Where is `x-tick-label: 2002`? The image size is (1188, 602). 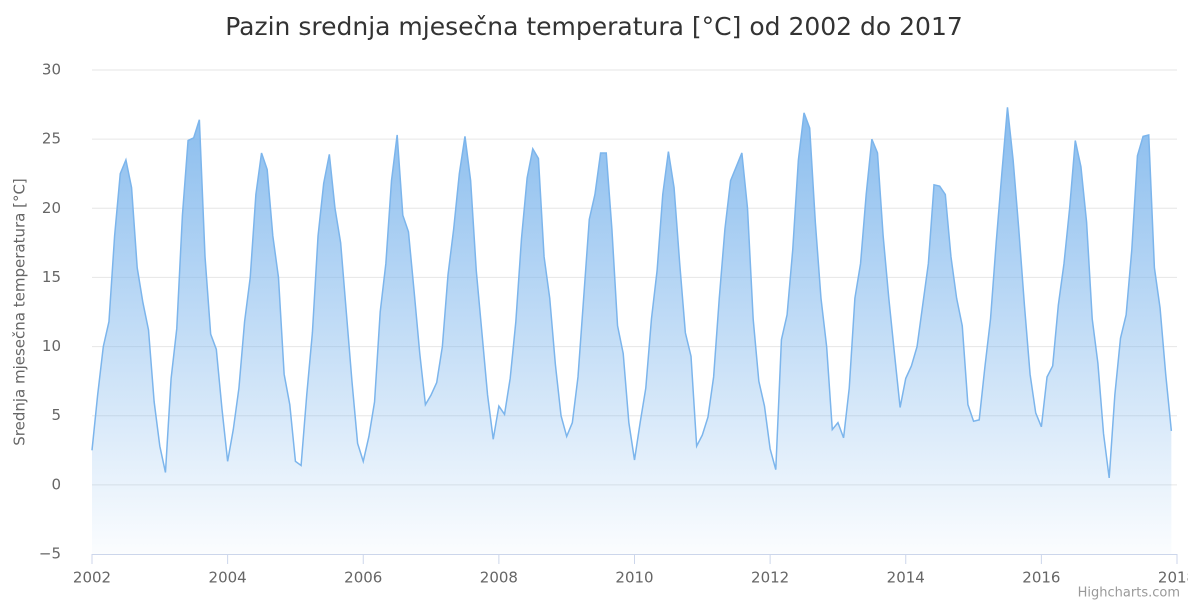 x-tick-label: 2002 is located at coordinates (92, 578).